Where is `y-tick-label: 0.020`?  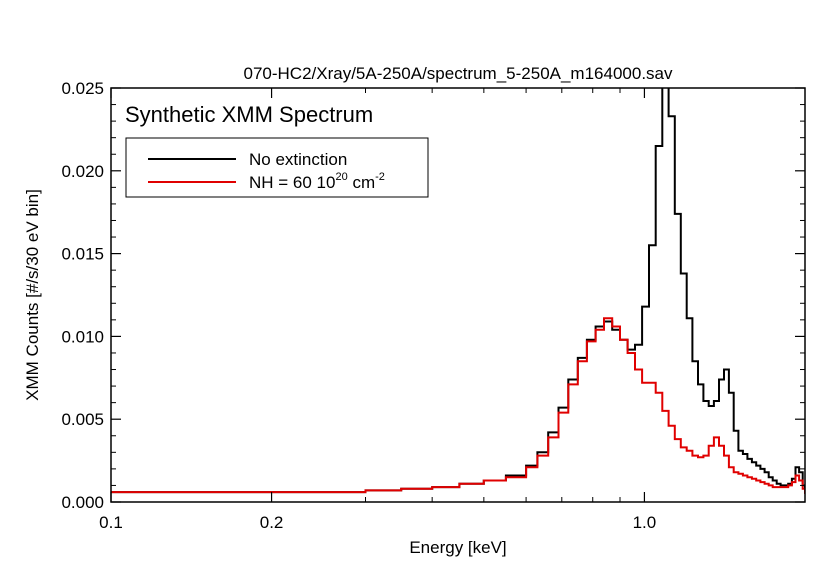 y-tick-label: 0.020 is located at coordinates (82, 171).